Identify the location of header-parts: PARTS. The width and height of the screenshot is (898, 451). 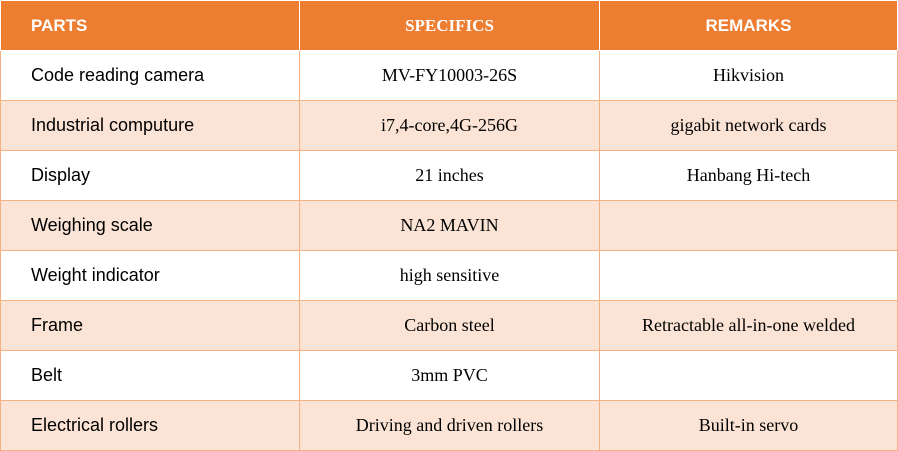
(150, 25).